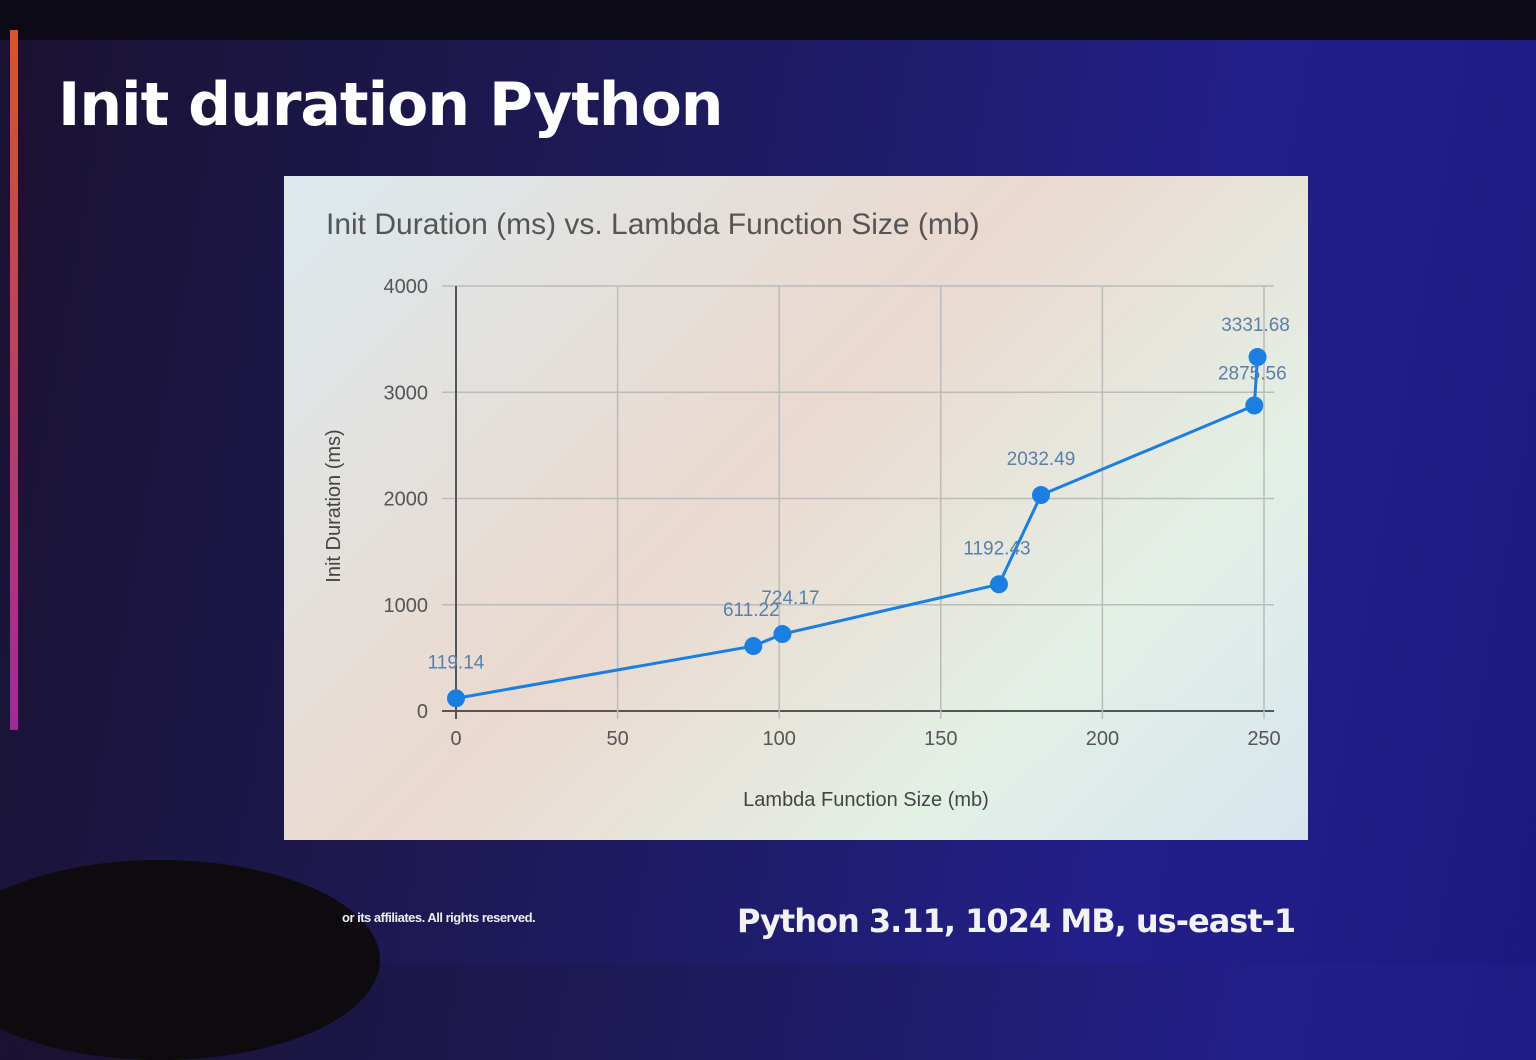 The width and height of the screenshot is (1536, 1060). What do you see at coordinates (406, 393) in the screenshot?
I see `y-tick-label: 3000` at bounding box center [406, 393].